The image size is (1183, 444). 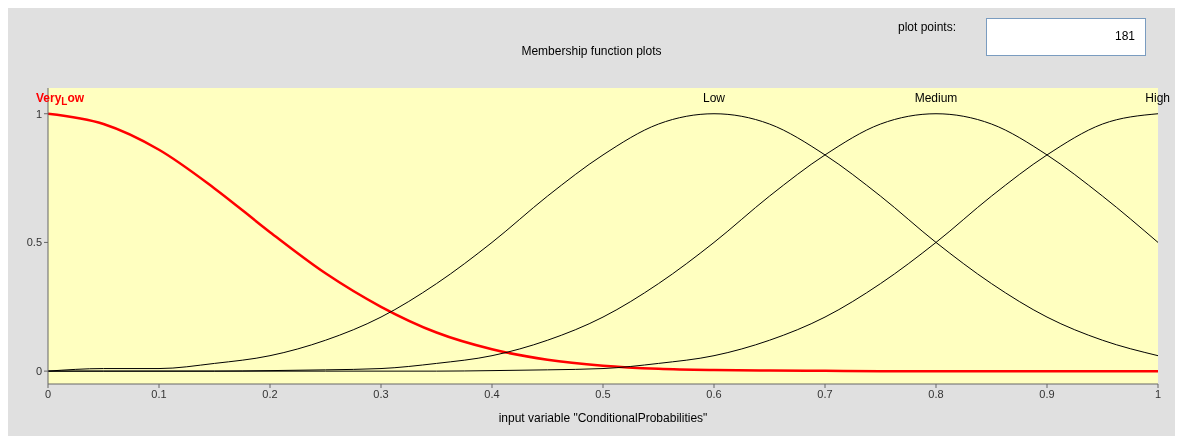 I want to click on text: 181, so click(x=1066, y=37).